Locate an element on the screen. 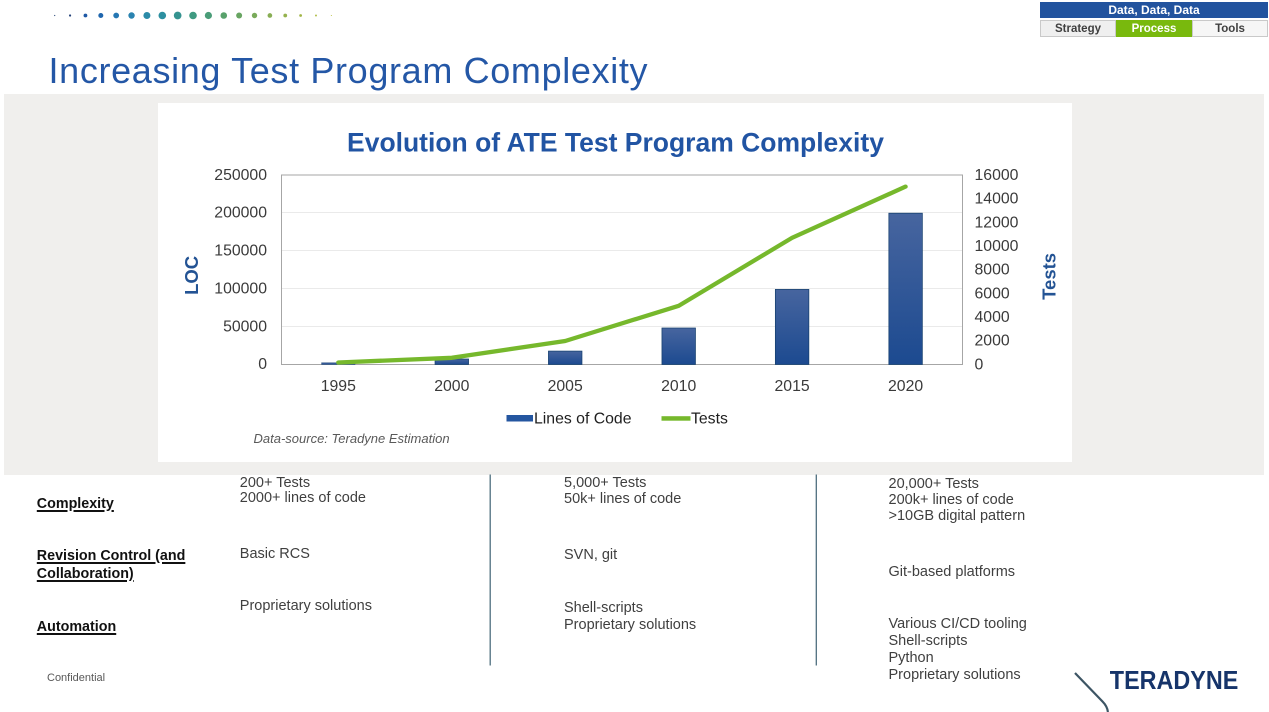 This screenshot has height=712, width=1269. svg-text: 10000 is located at coordinates (997, 246).